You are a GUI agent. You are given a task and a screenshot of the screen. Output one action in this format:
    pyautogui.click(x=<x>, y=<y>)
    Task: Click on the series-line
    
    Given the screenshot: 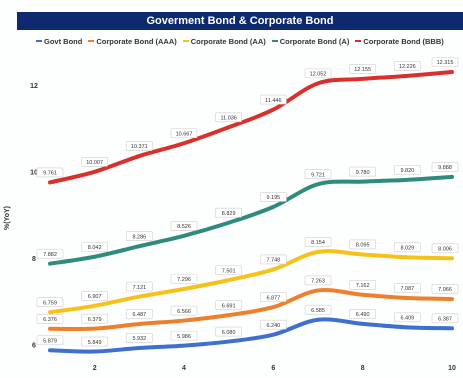 What is the action you would take?
    pyautogui.click(x=251, y=335)
    